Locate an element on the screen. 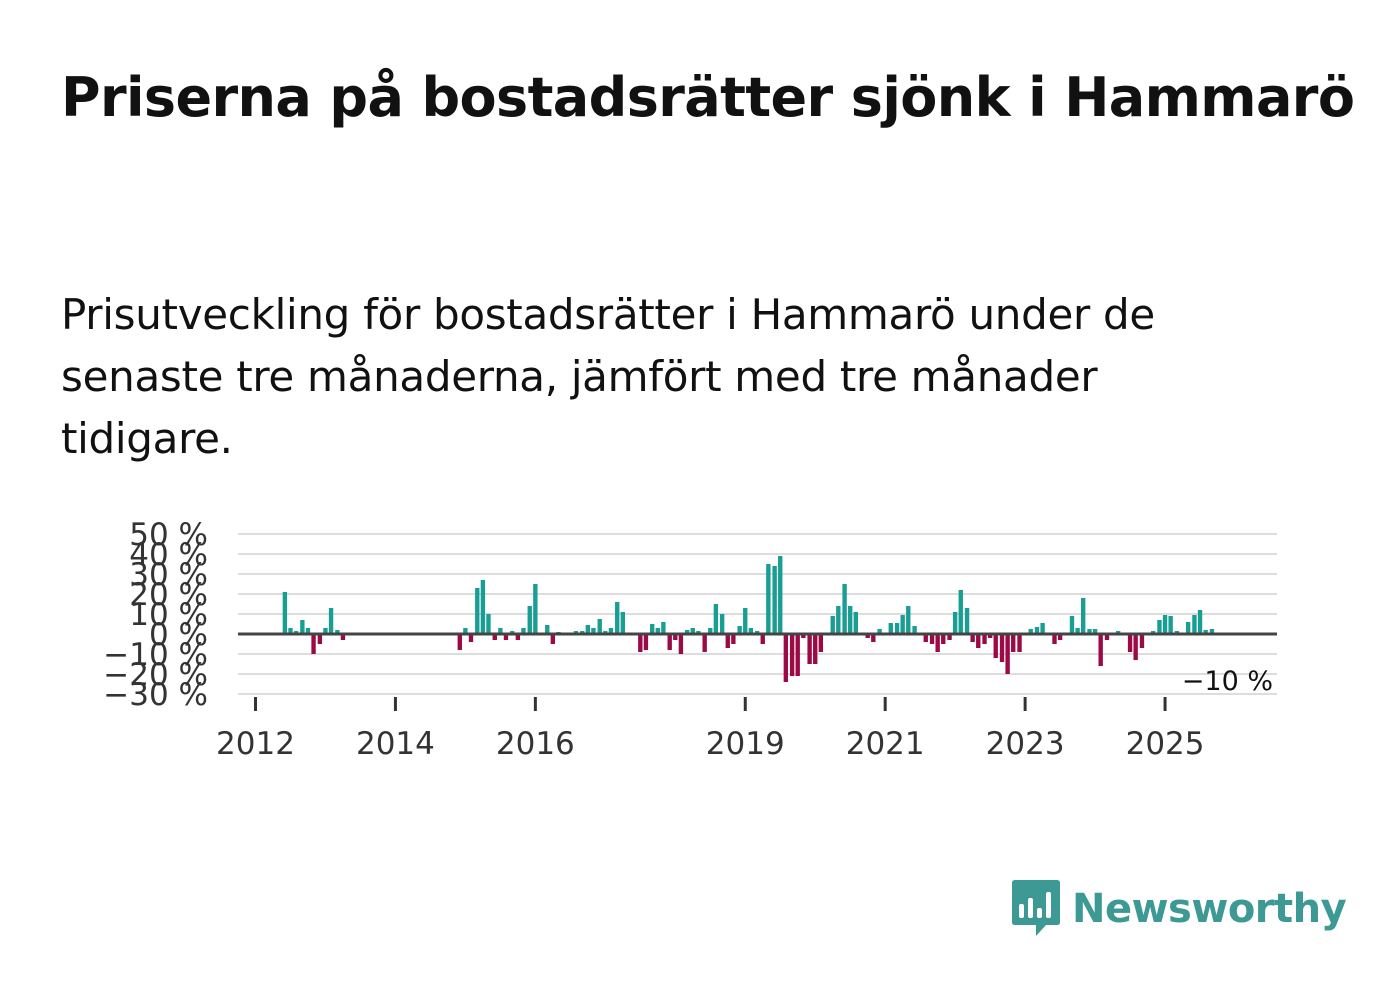 This screenshot has height=999, width=1382. x-tick-label: 2021 is located at coordinates (885, 744).